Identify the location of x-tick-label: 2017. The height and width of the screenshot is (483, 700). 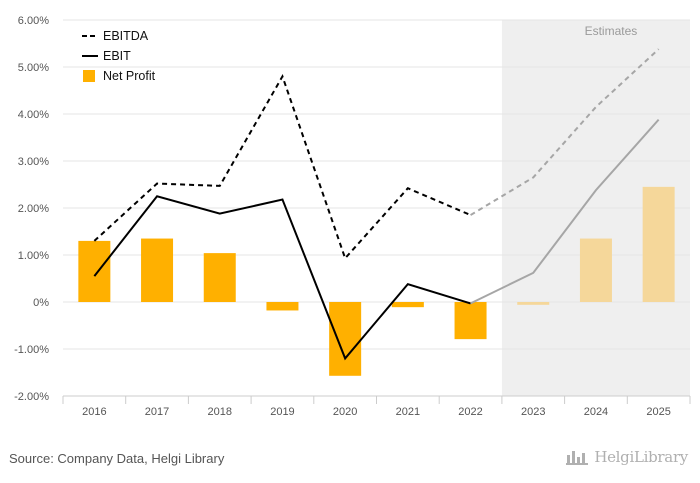
(157, 412).